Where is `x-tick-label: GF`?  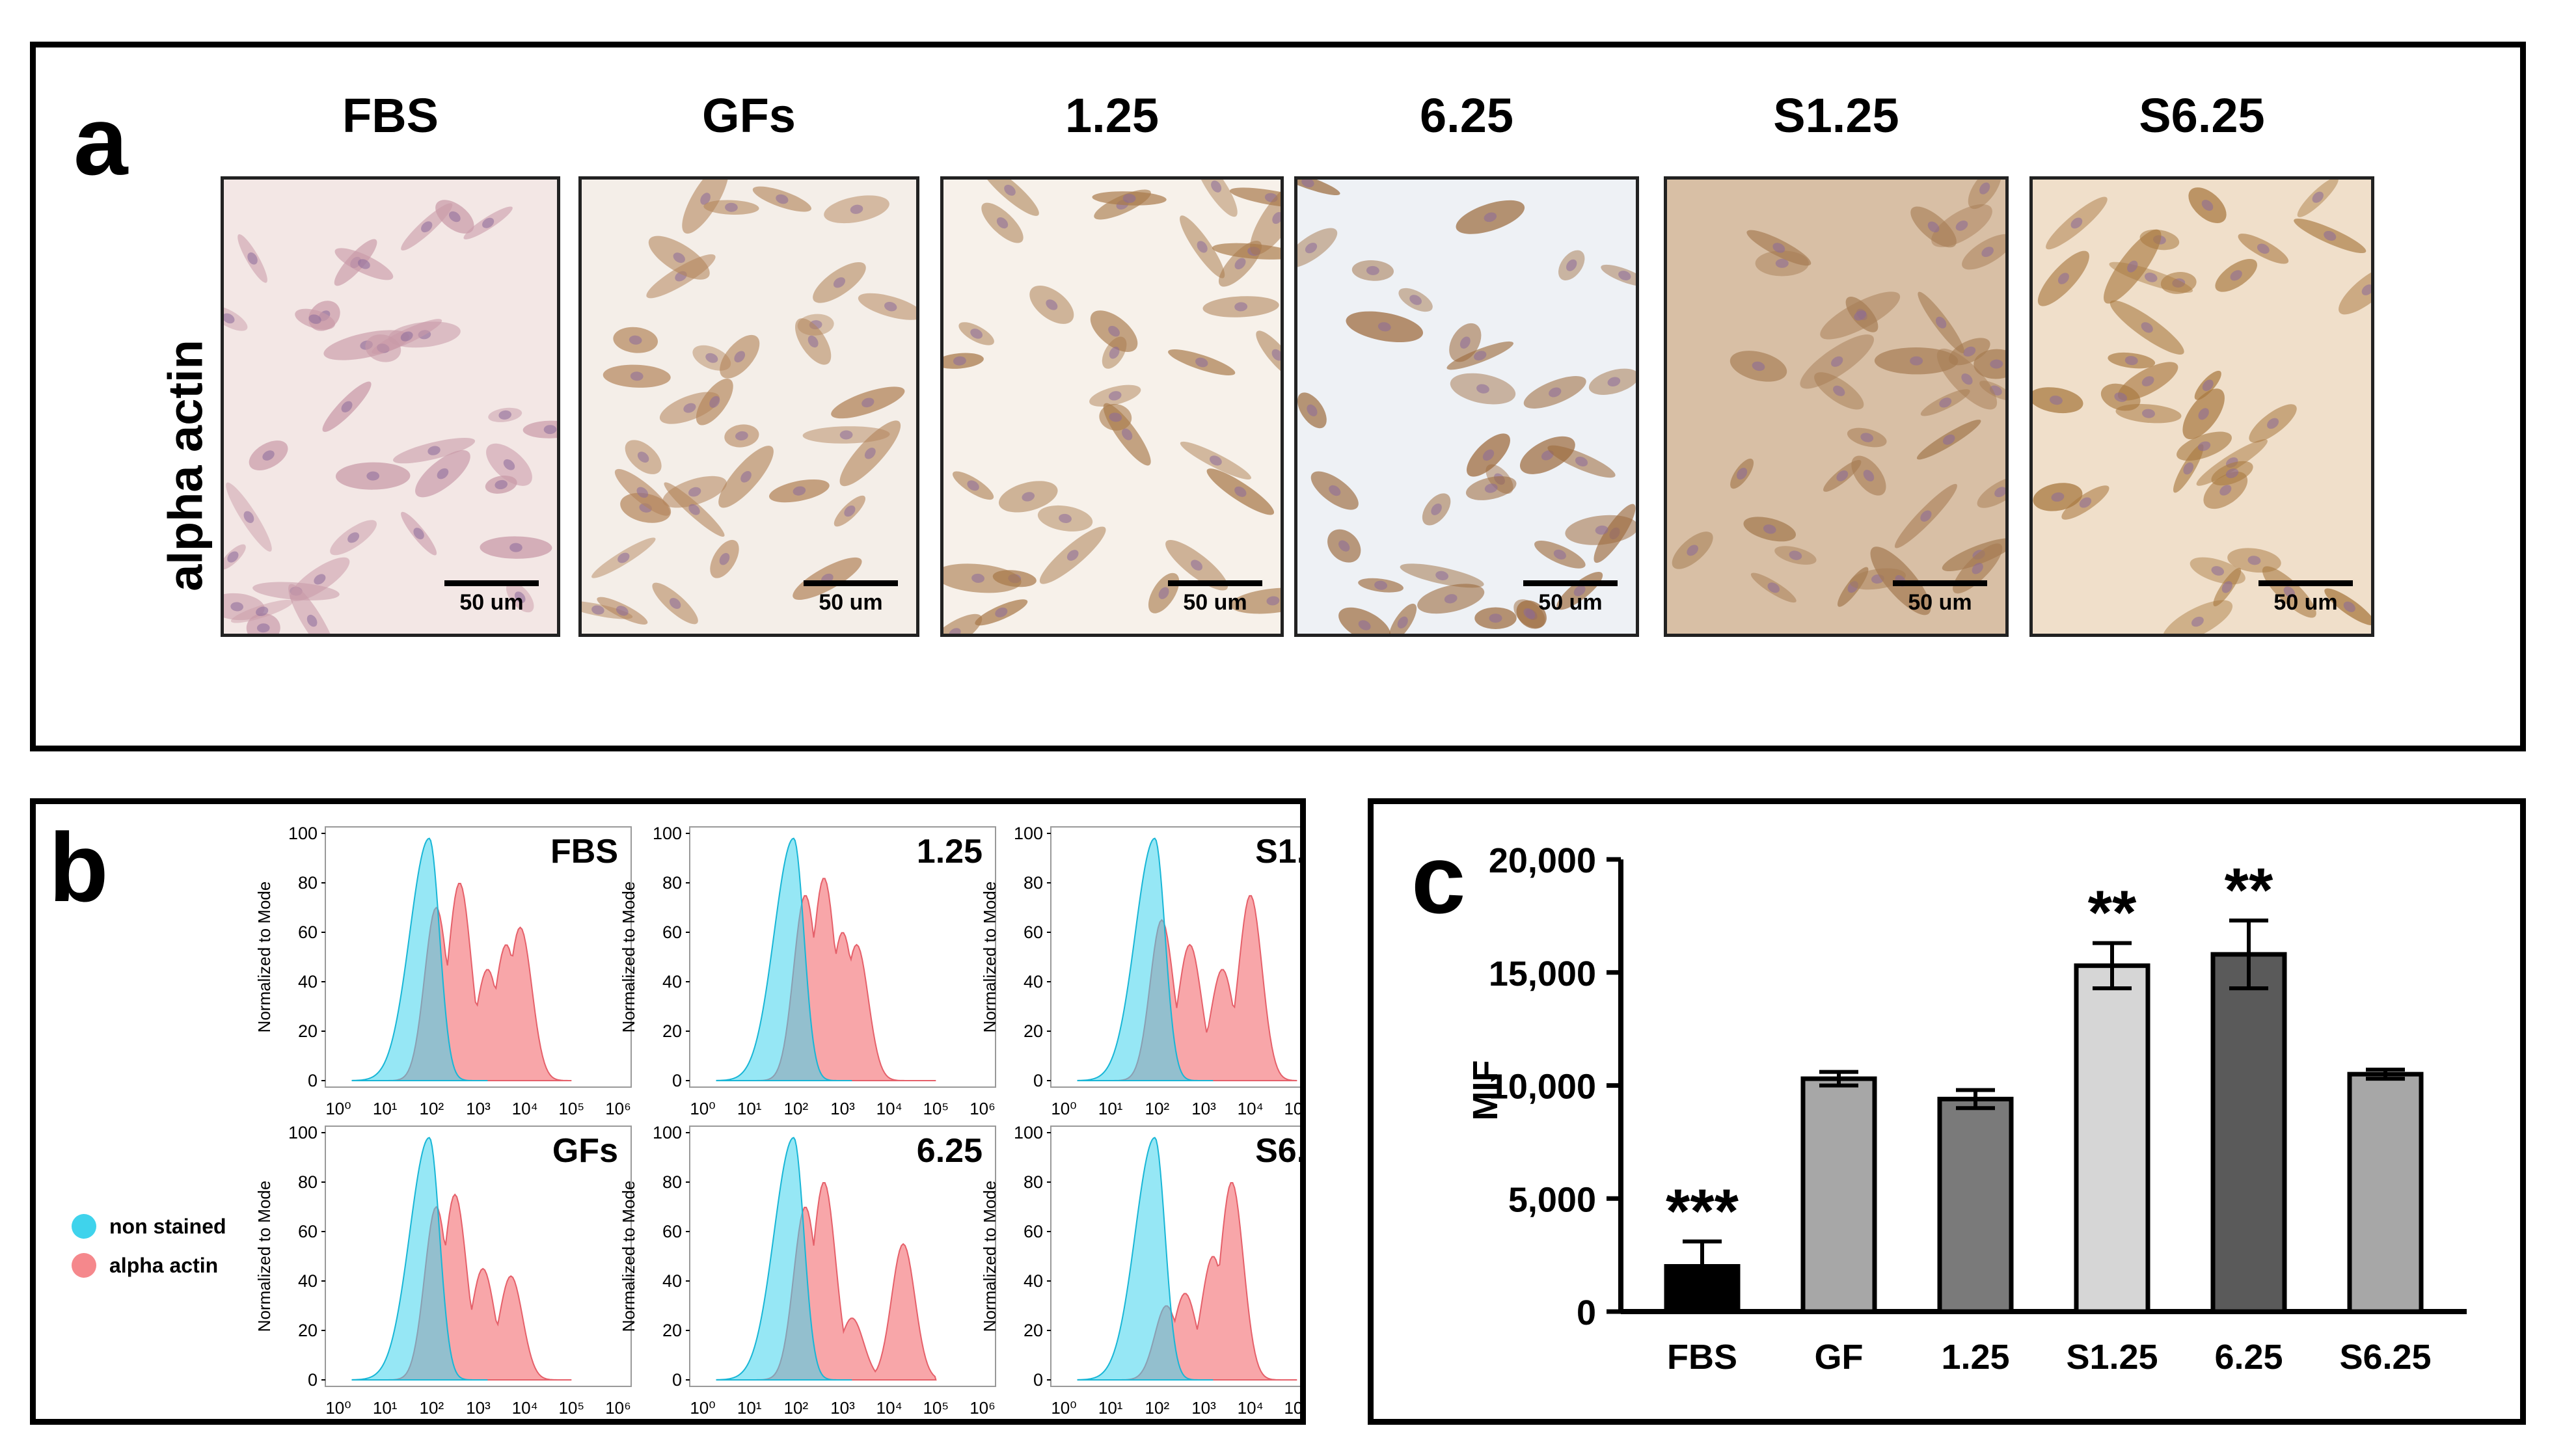
x-tick-label: GF is located at coordinates (1840, 1357).